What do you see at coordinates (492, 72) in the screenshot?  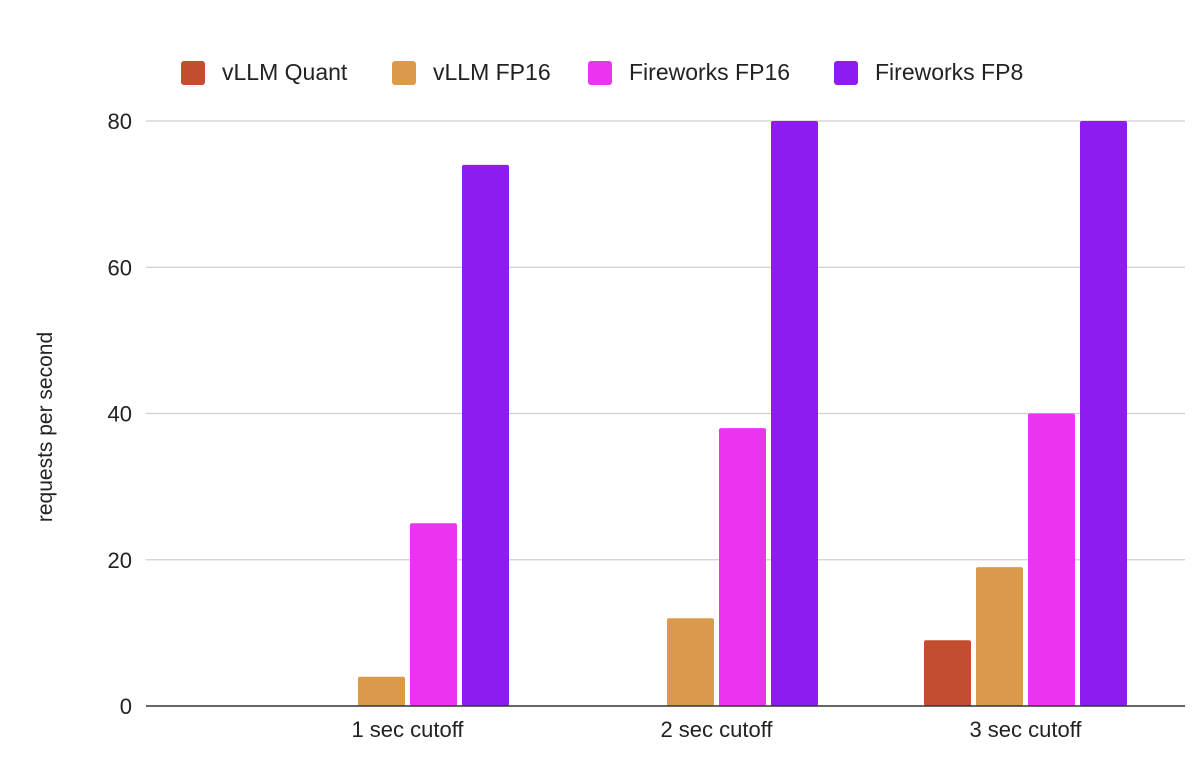 I see `legend-label: vLLM FP16` at bounding box center [492, 72].